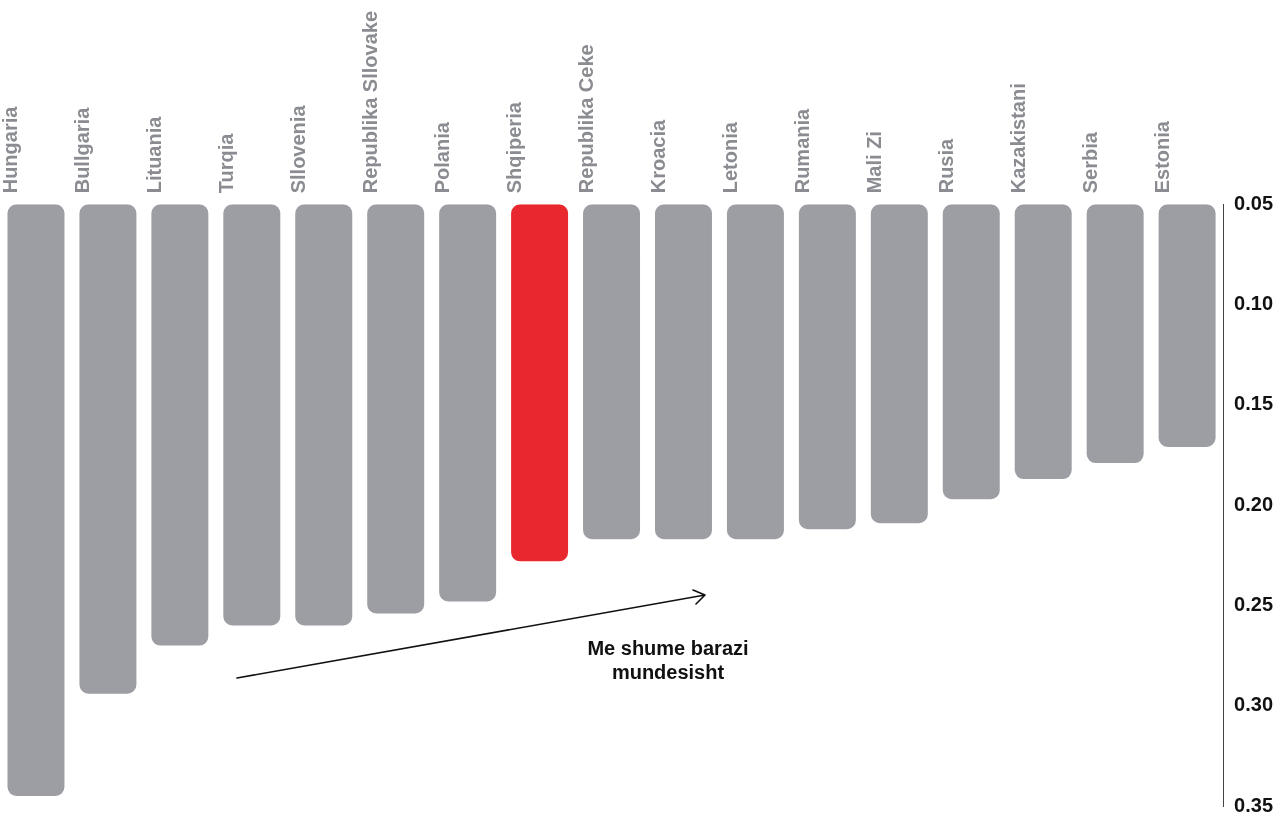 The width and height of the screenshot is (1286, 821). Describe the element at coordinates (1017, 138) in the screenshot. I see `x-tick-label: Kazakistani` at that location.